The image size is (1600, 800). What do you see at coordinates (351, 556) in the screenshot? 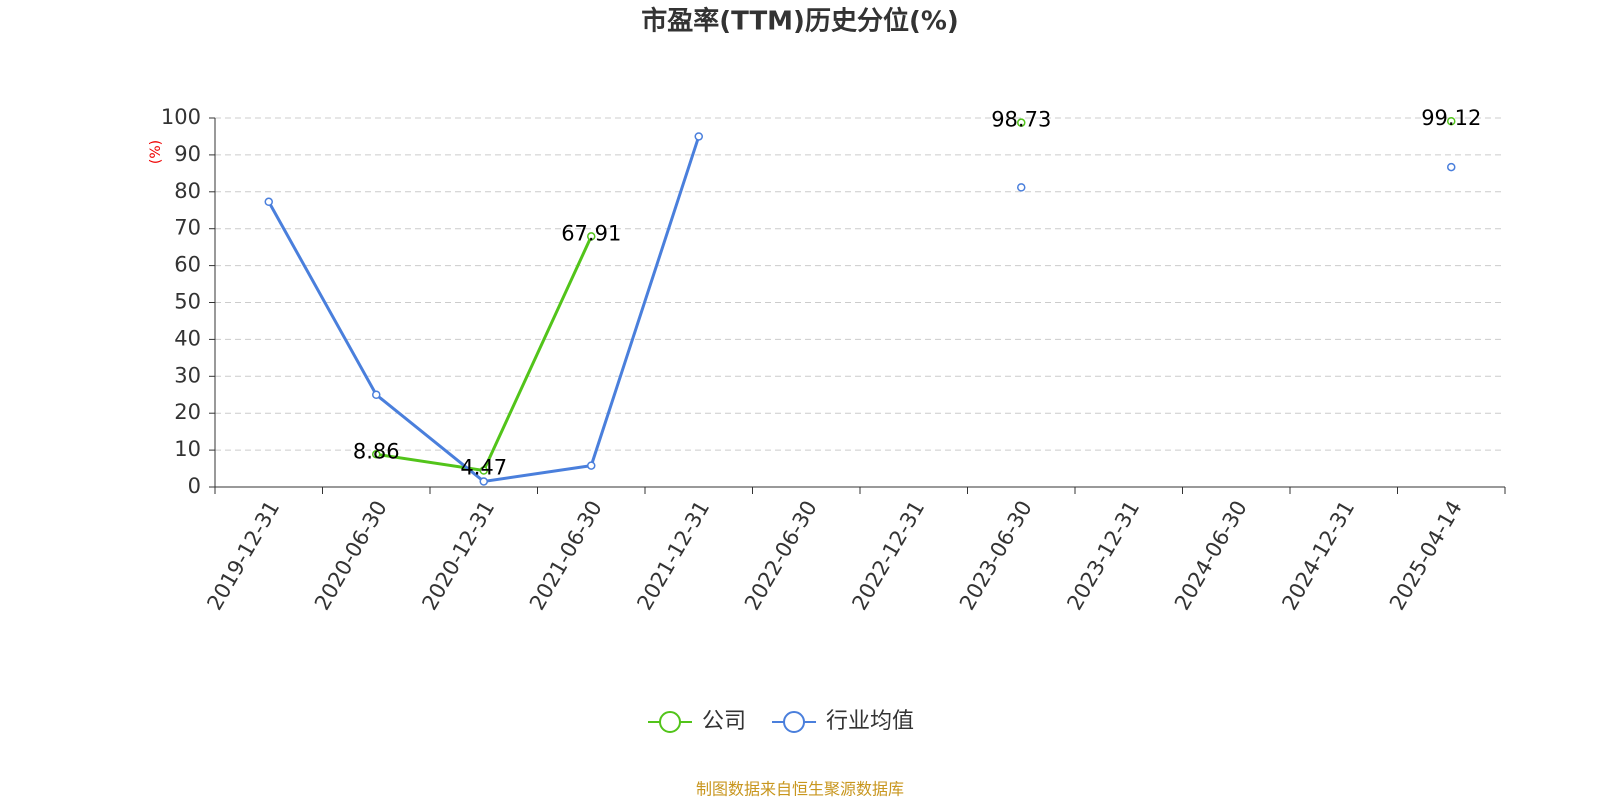
I see `x-tick-label: 2020-06-30` at bounding box center [351, 556].